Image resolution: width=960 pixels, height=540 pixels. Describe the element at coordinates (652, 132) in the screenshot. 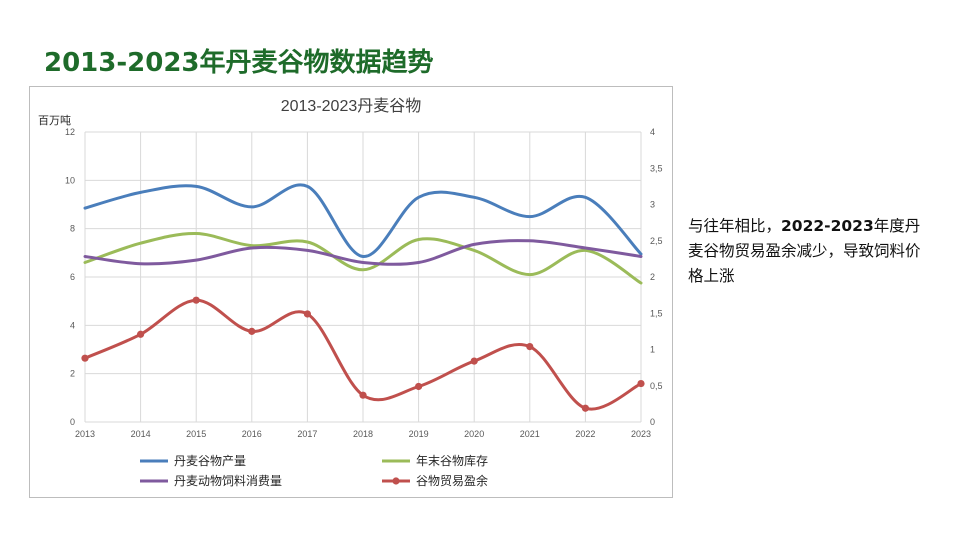

I see `y-right-tick-label: 4` at that location.